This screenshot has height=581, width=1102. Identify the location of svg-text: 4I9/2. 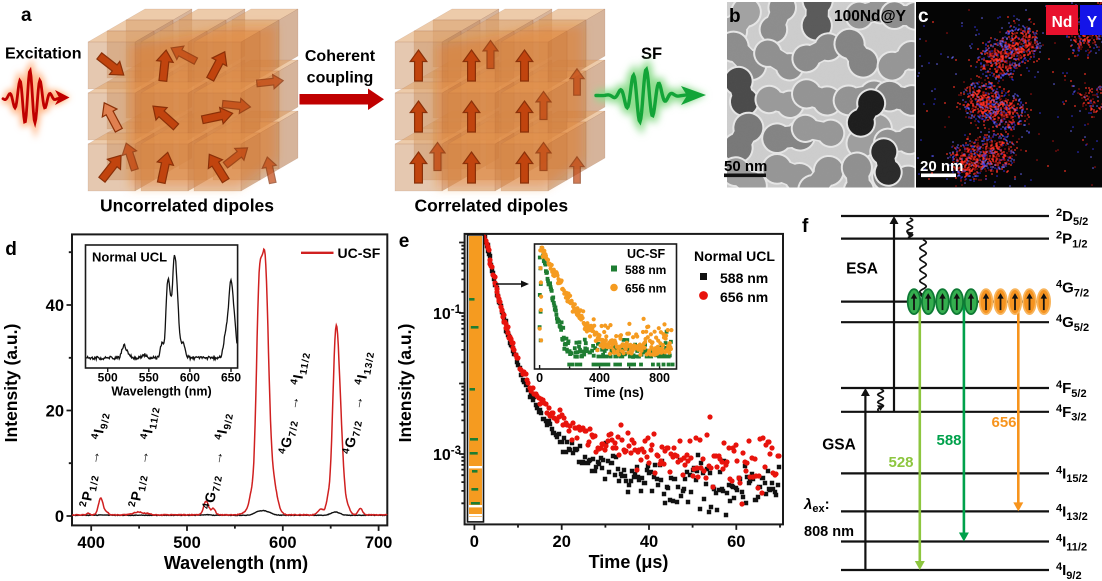
(1069, 571).